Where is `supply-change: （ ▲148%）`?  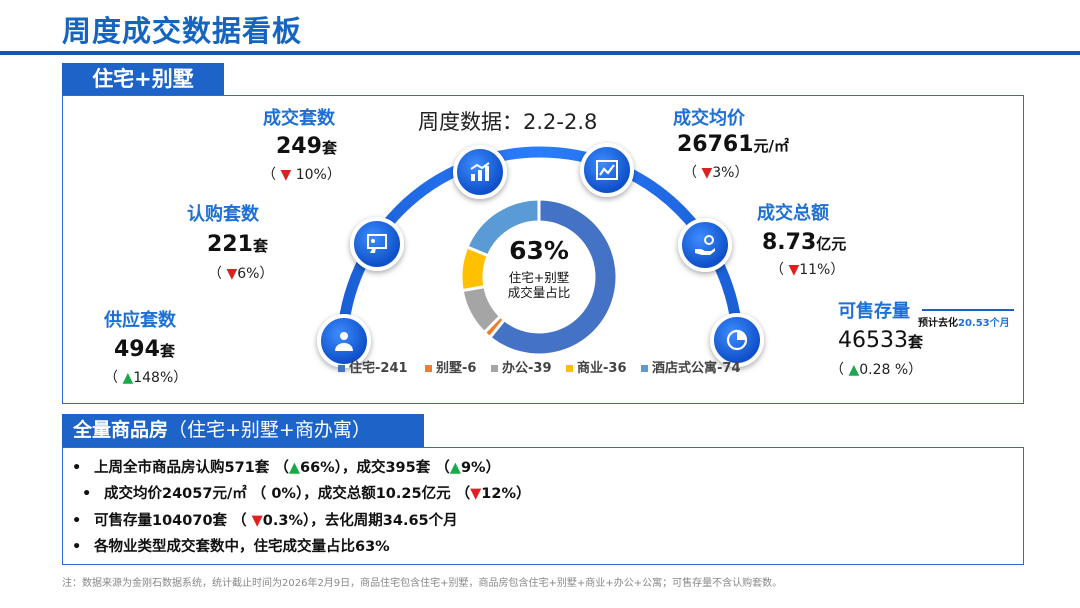
supply-change: （ ▲148%） is located at coordinates (146, 378).